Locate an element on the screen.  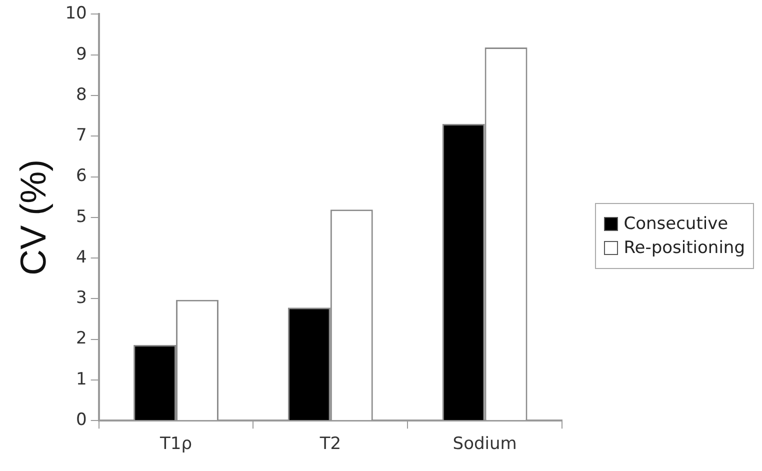
y-tick-label: 0 is located at coordinates (81, 420).